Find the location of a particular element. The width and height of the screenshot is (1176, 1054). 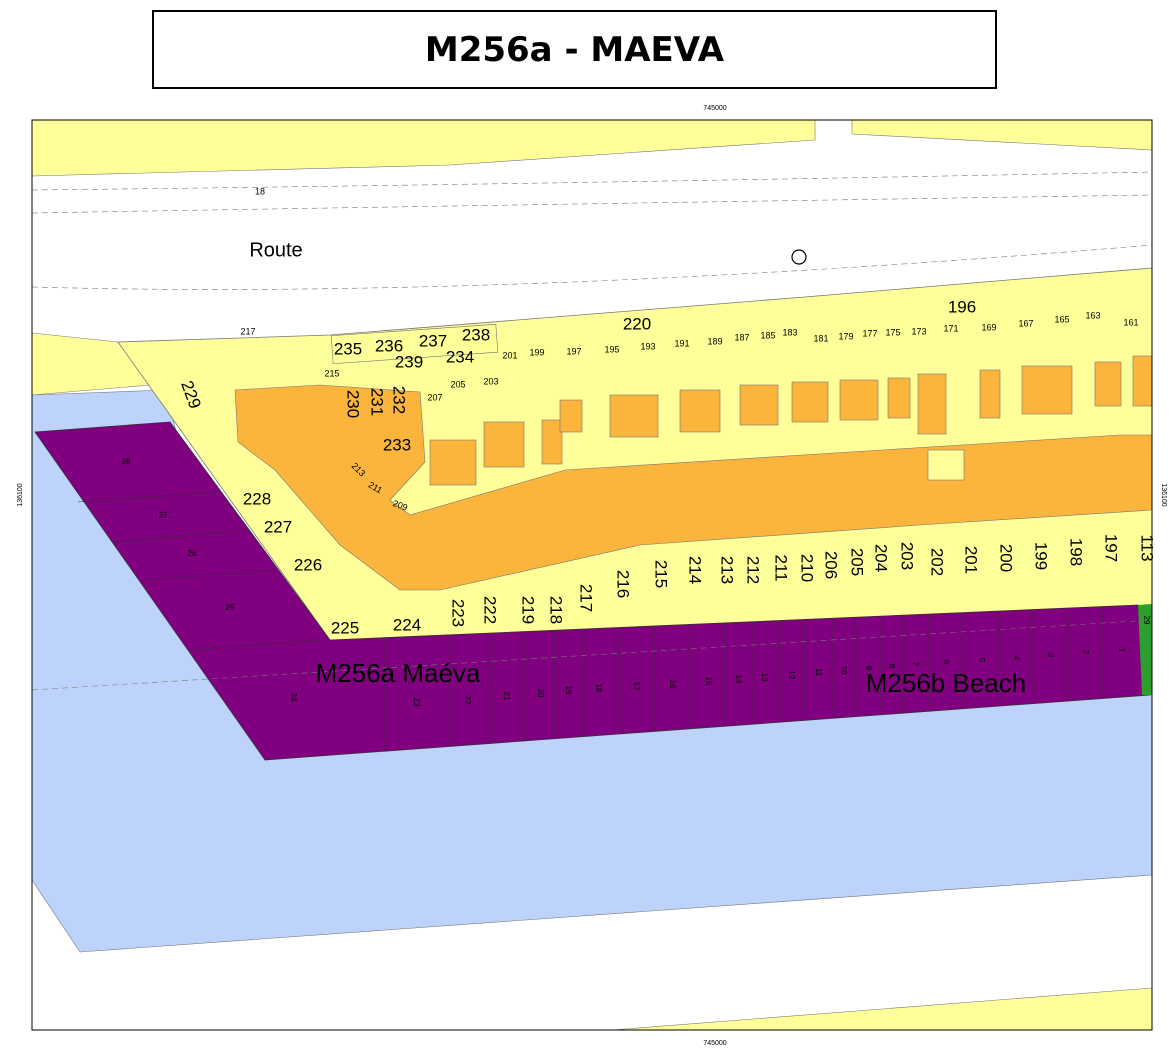

lot-label: 224 is located at coordinates (407, 624).